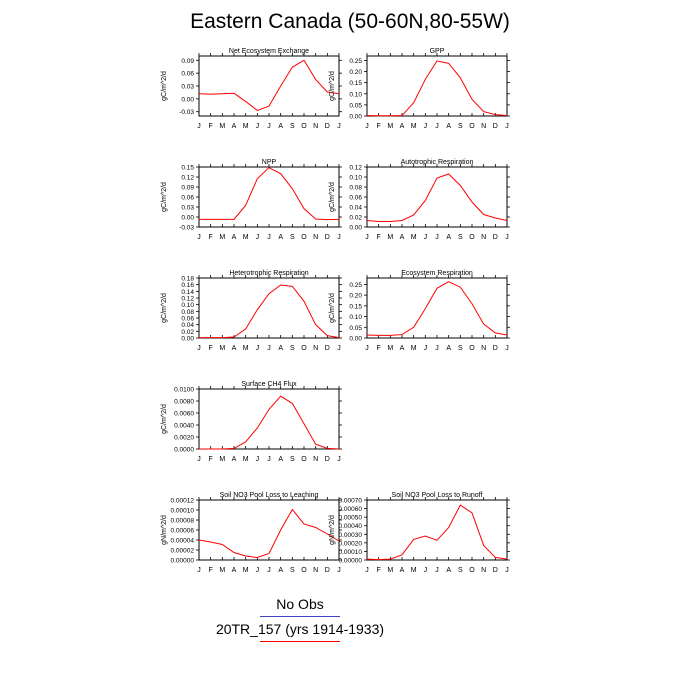 This screenshot has height=700, width=700. What do you see at coordinates (187, 208) in the screenshot?
I see `y-tick-label: 0.03` at bounding box center [187, 208].